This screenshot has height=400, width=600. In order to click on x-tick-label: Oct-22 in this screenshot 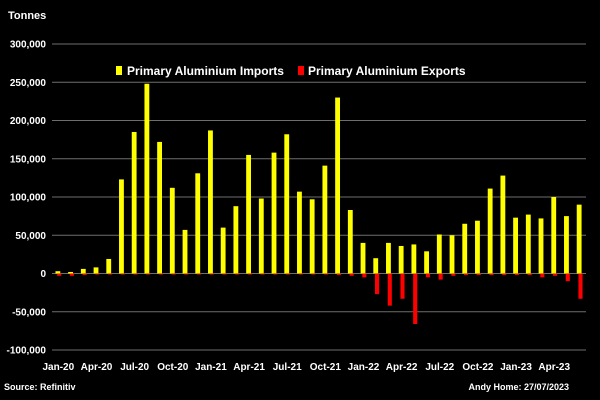, I will do `click(478, 367)`.